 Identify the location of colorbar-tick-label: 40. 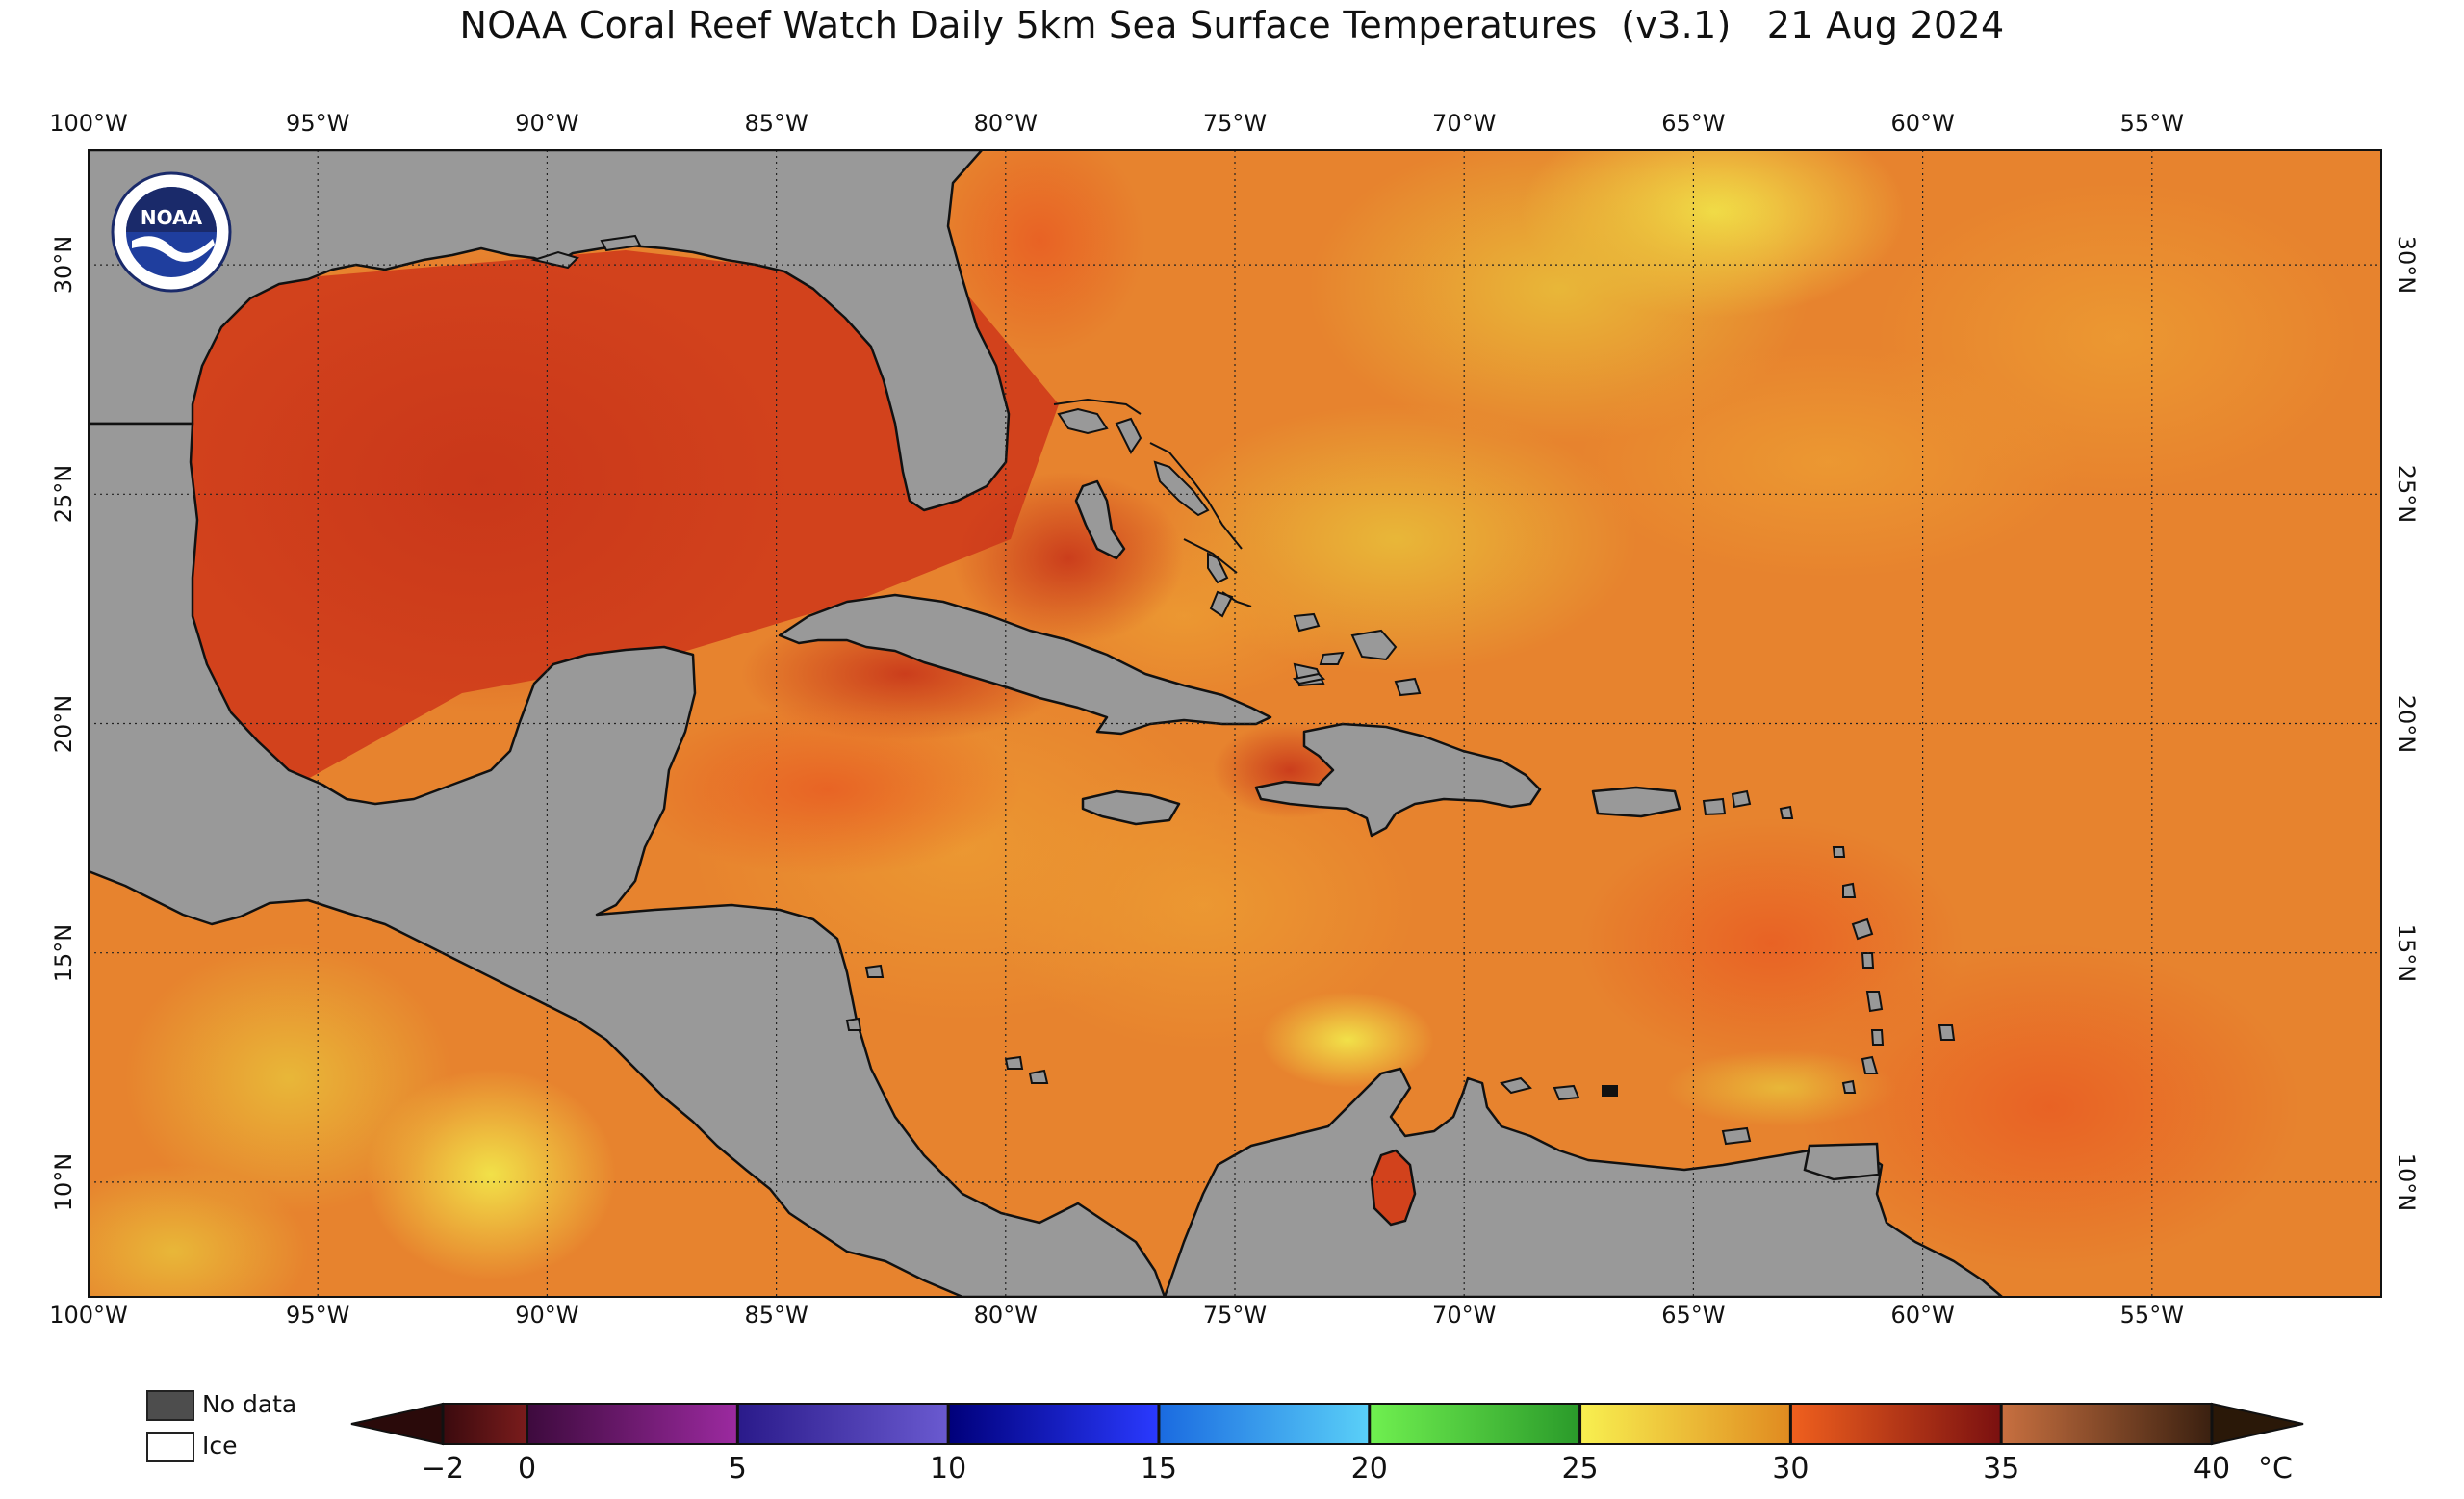
(2212, 1469).